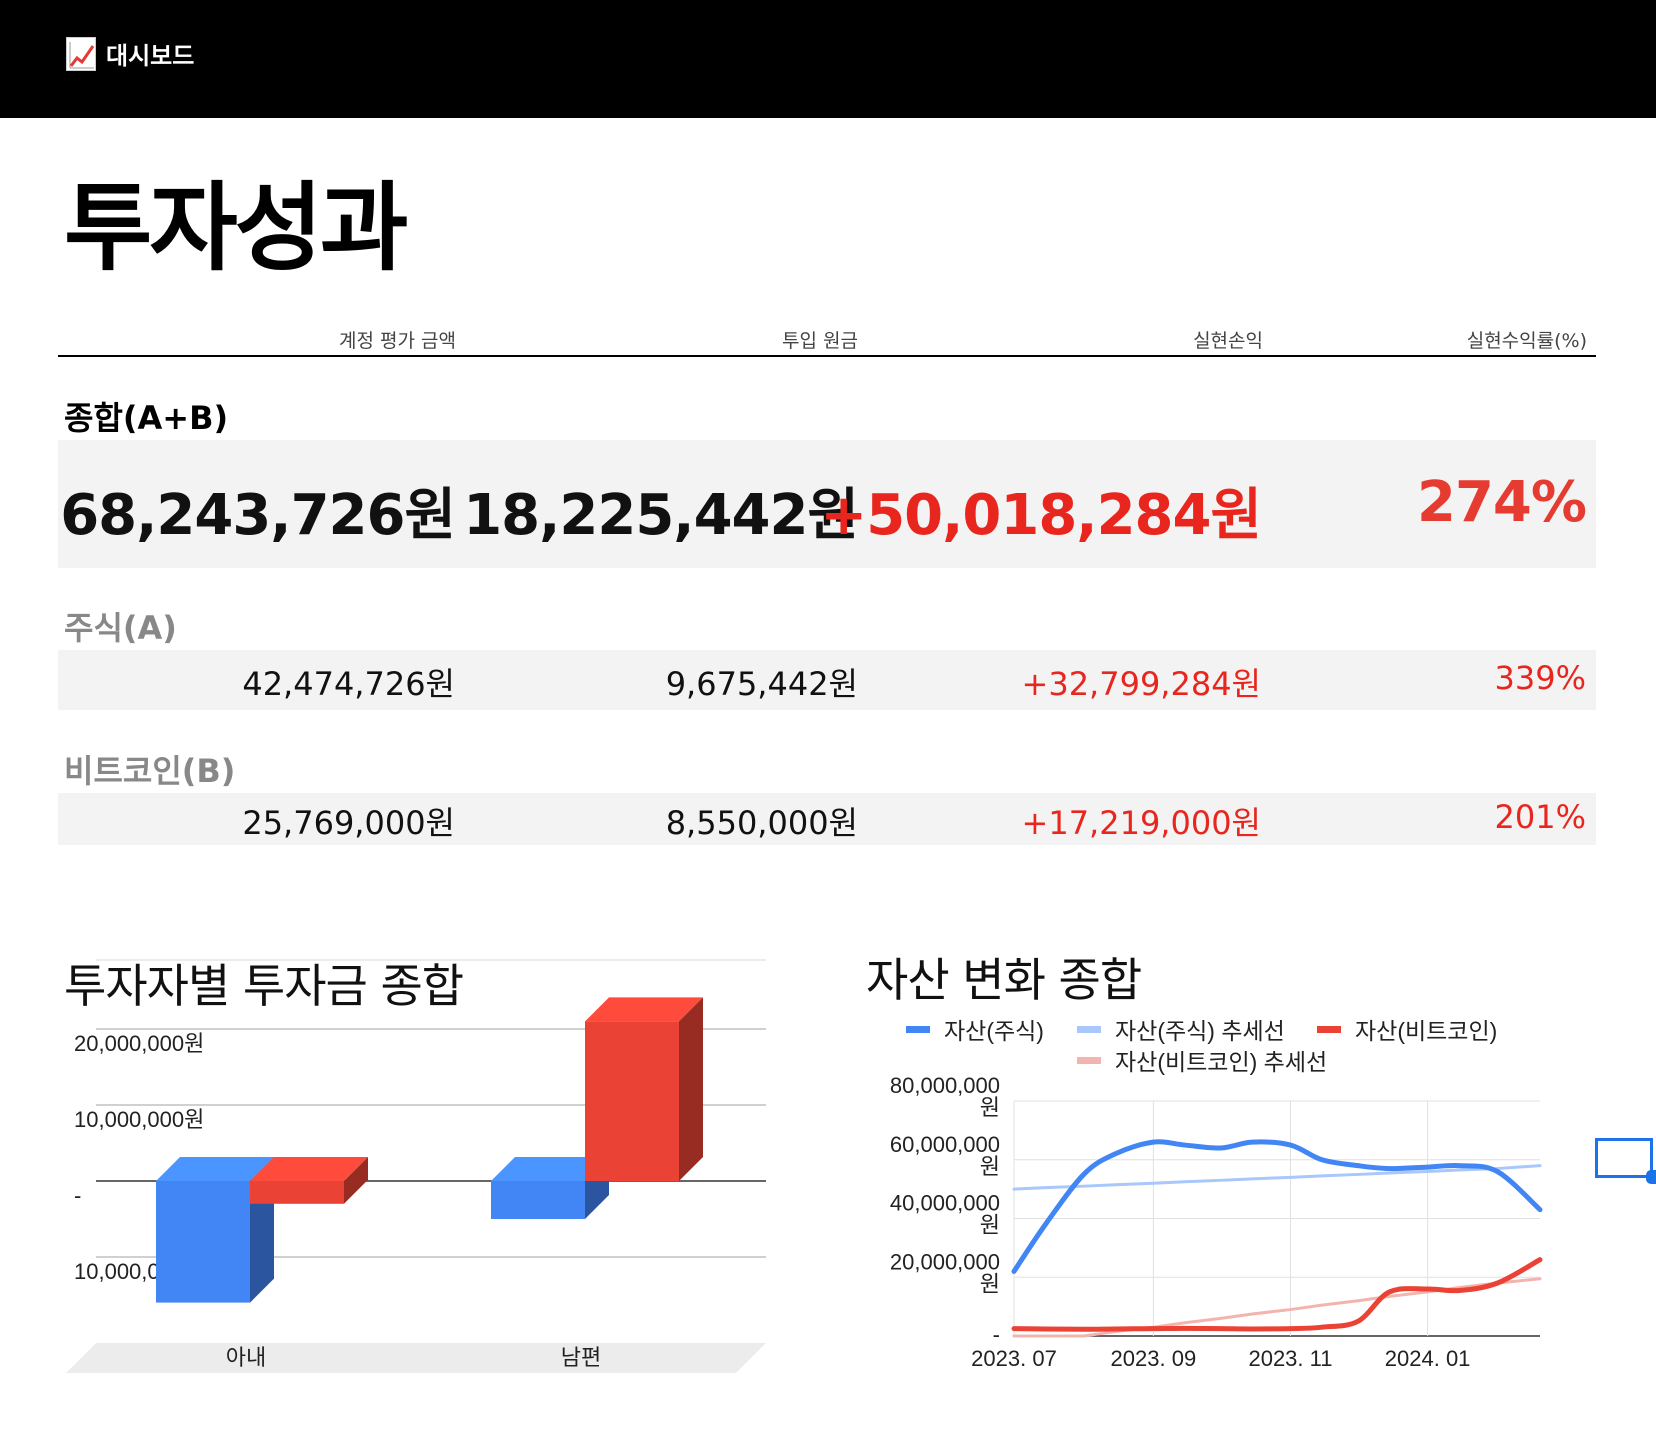 The width and height of the screenshot is (1656, 1448). What do you see at coordinates (348, 823) in the screenshot?
I see `bitcoin-account-value: 25,769,000원` at bounding box center [348, 823].